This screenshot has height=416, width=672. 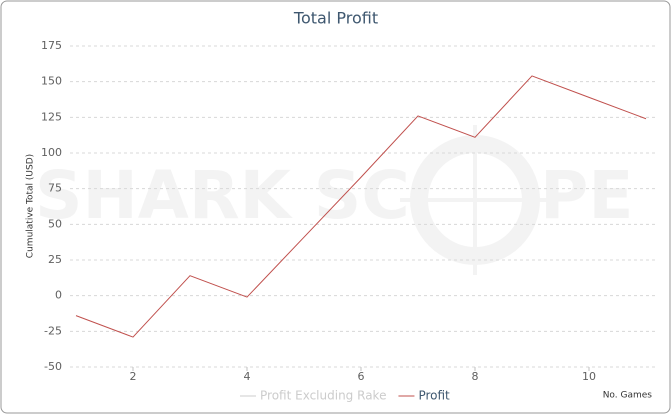 I want to click on y-tick-label: 75, so click(x=55, y=188).